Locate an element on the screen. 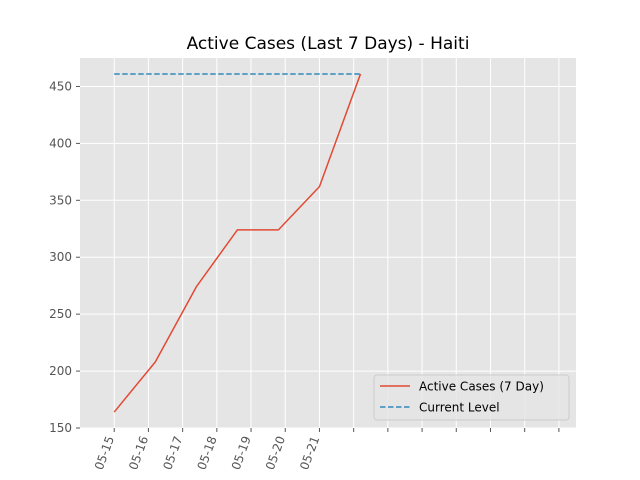 This screenshot has height=480, width=640. legend-label-active-cases: Active Cases (7 Day) is located at coordinates (481, 387).